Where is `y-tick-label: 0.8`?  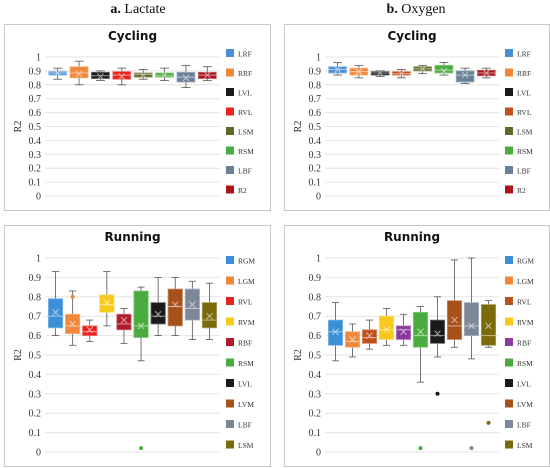
y-tick-label: 0.8 is located at coordinates (315, 297).